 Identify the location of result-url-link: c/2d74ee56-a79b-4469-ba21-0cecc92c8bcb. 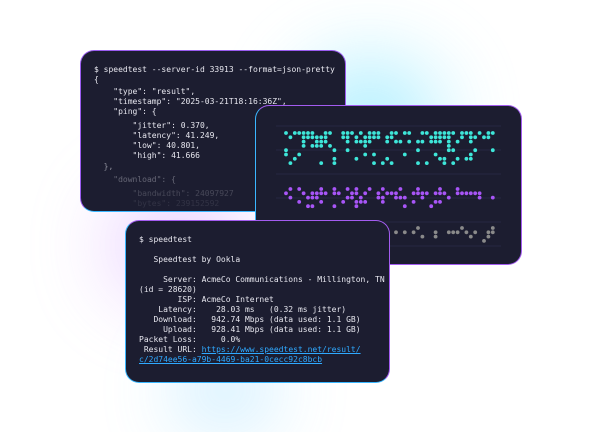
(231, 359).